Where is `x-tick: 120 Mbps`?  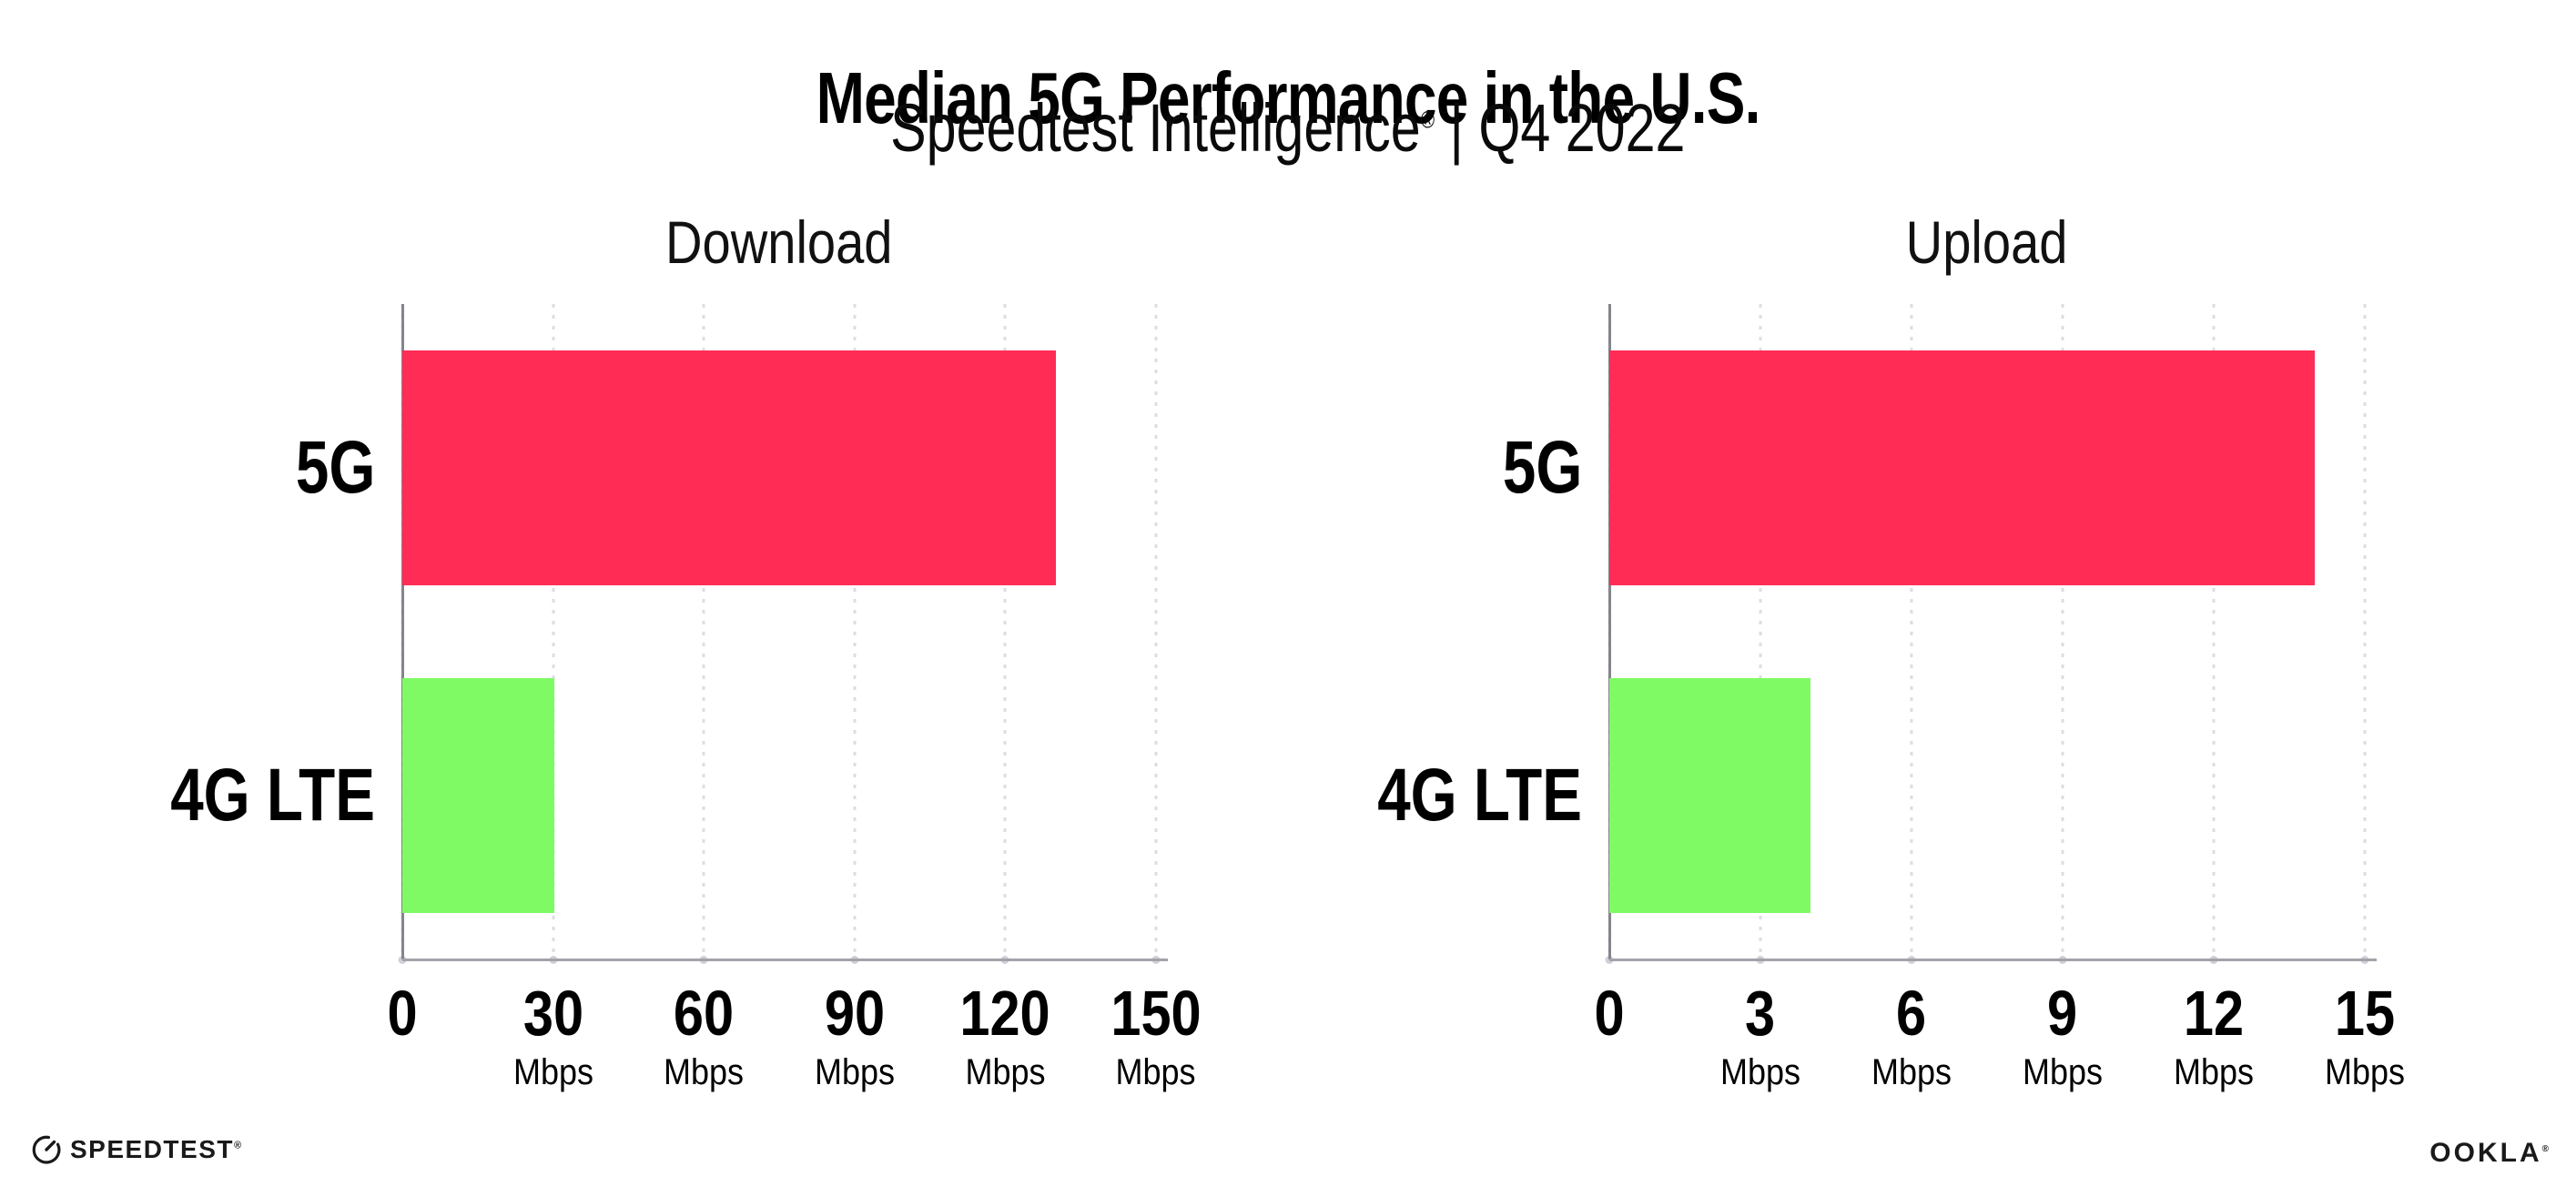
x-tick: 120 Mbps is located at coordinates (1005, 1036).